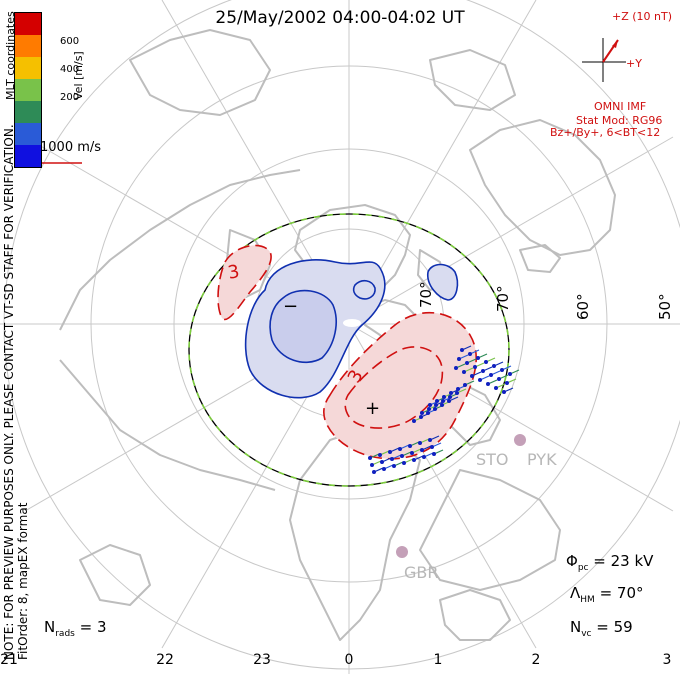 The width and height of the screenshot is (680, 674). Describe the element at coordinates (438, 660) in the screenshot. I see `mlt-tick-1: 1` at that location.